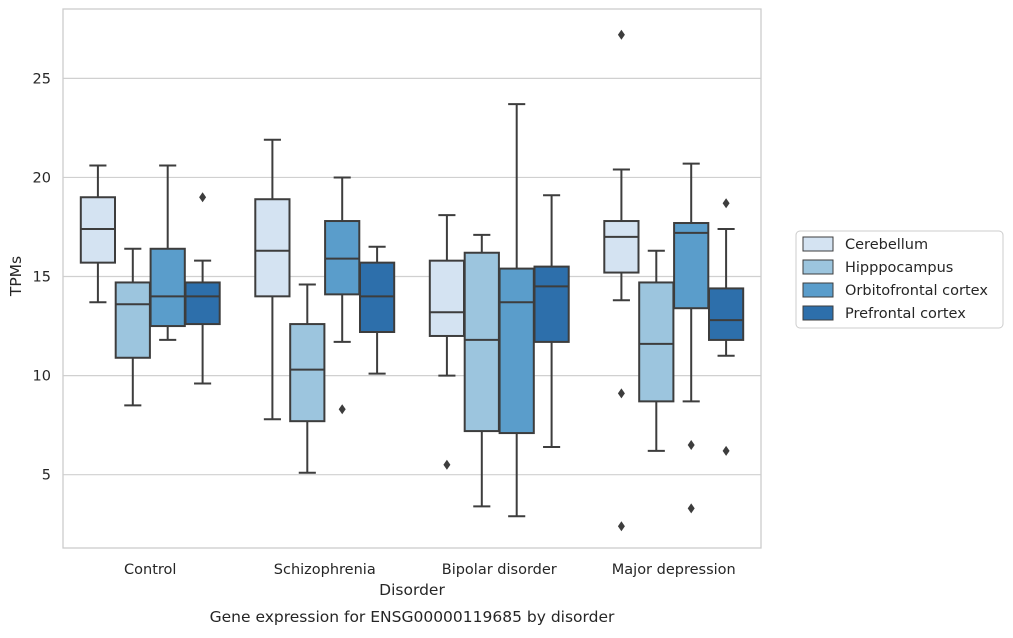 The width and height of the screenshot is (1013, 638). Describe the element at coordinates (150, 570) in the screenshot. I see `x-tick-label: Control` at that location.